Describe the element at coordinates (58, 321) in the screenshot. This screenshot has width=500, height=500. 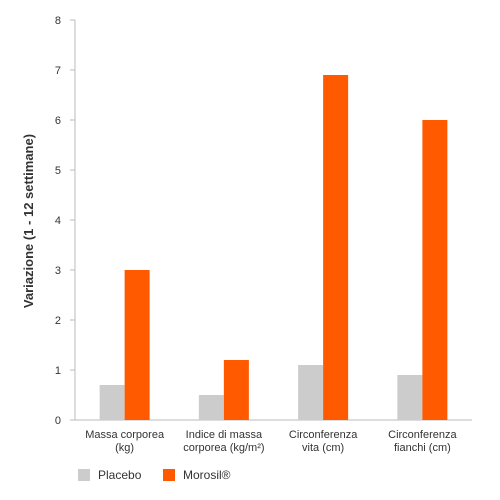
I see `y-tick-label: 2` at that location.